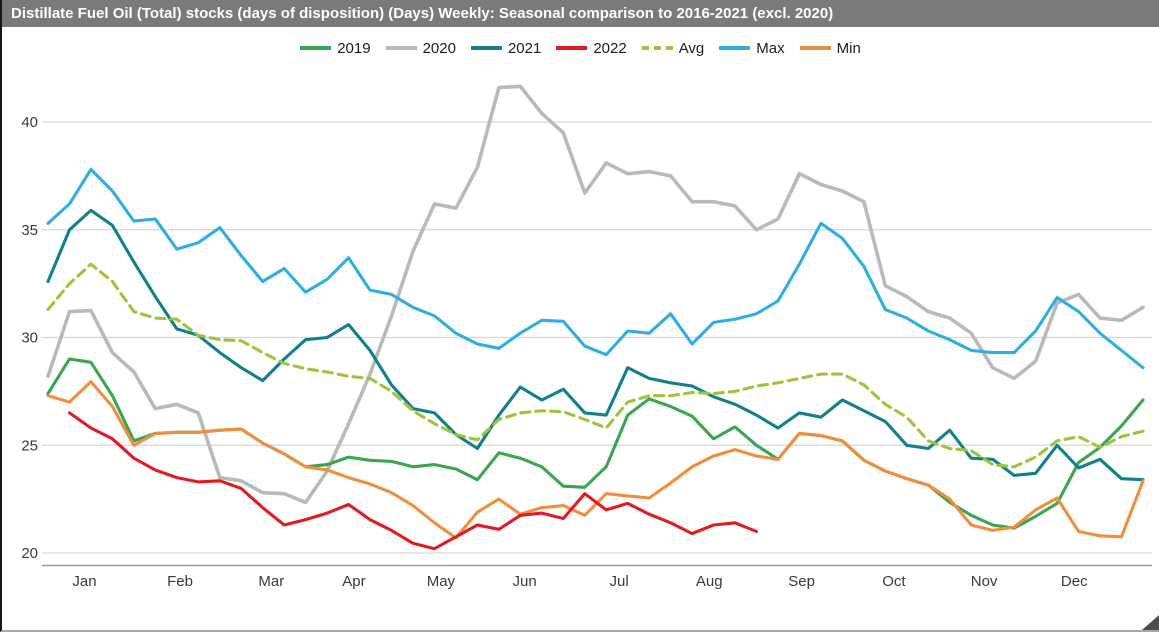 This screenshot has height=632, width=1159. What do you see at coordinates (619, 581) in the screenshot?
I see `x-axis-label: Jul` at bounding box center [619, 581].